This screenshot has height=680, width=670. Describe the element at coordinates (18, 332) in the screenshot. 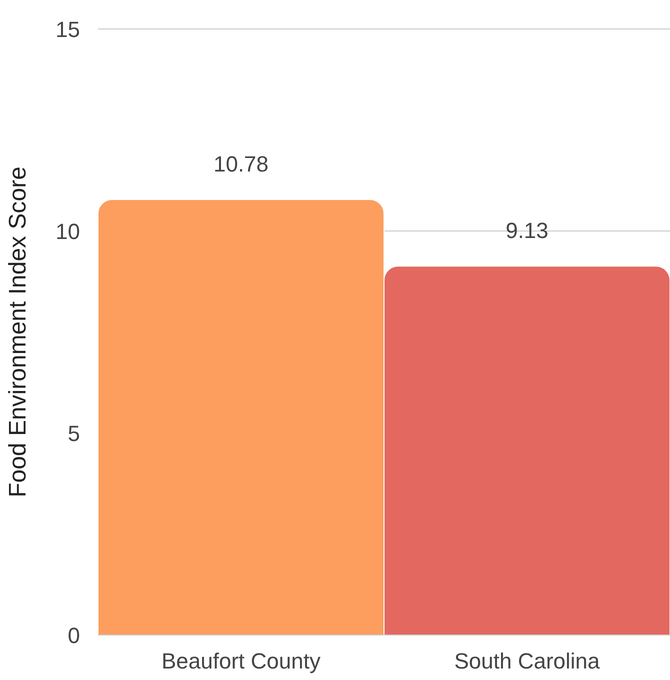

I see `y-axis-title: Food Environment Index Score` at that location.